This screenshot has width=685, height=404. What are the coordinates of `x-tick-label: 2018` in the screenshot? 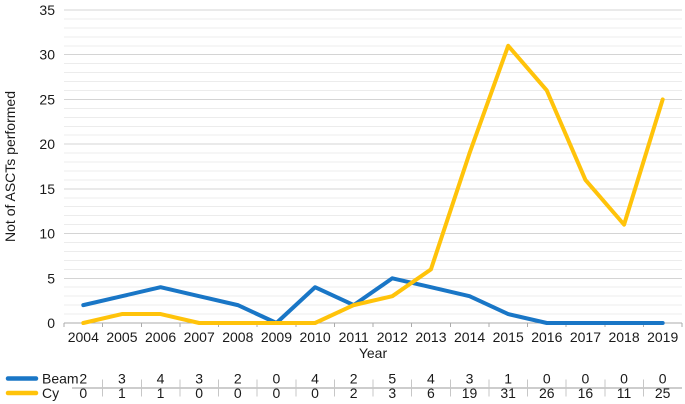 It's located at (623, 337).